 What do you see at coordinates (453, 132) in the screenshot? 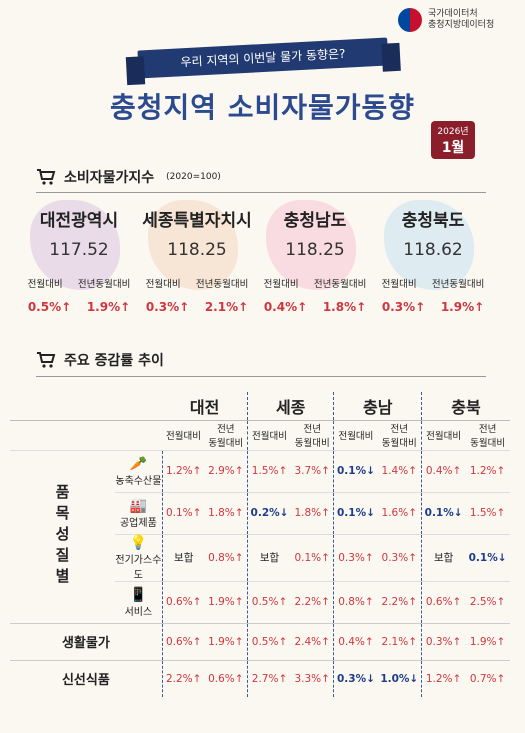
I see `badge-year: 2026년` at bounding box center [453, 132].